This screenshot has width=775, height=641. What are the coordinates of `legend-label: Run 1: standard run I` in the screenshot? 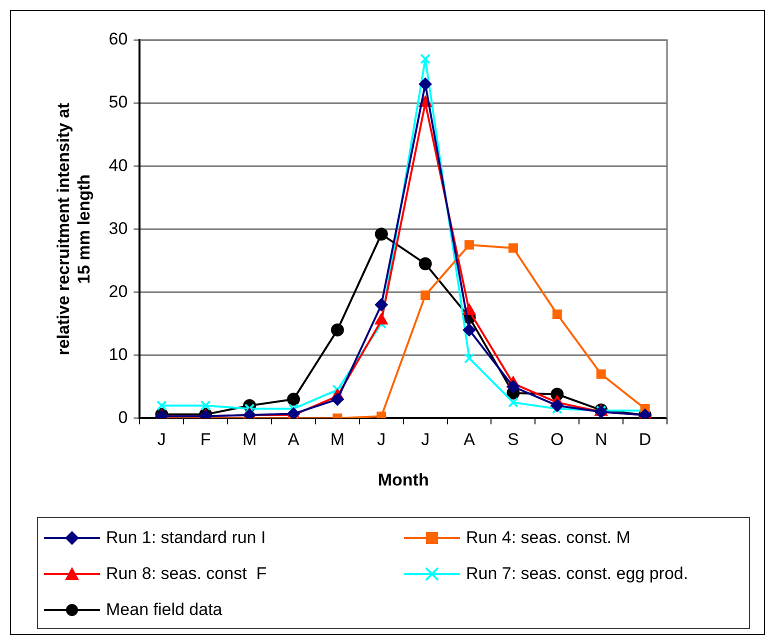 It's located at (186, 538).